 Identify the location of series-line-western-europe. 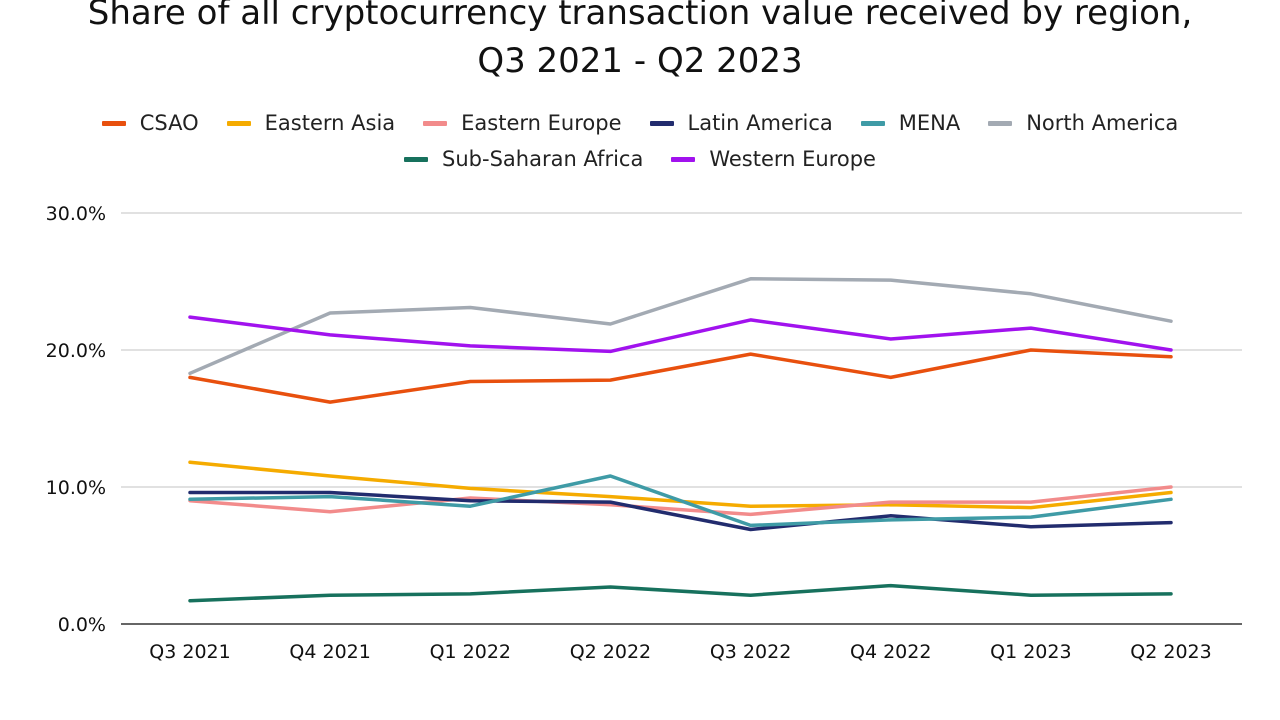
(680, 334).